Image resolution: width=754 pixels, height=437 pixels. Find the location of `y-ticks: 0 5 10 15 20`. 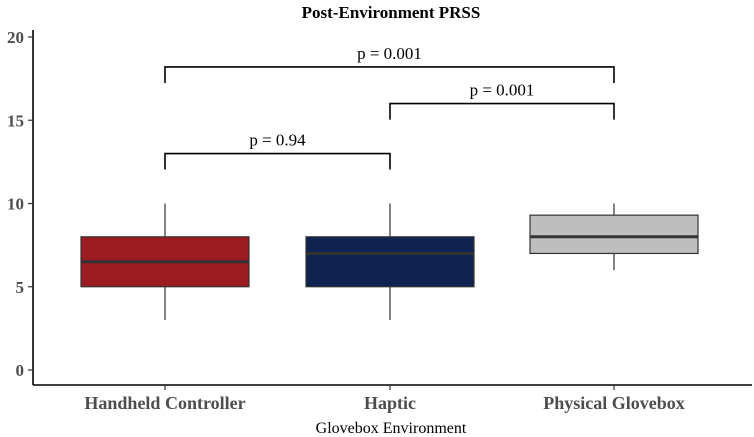

y-ticks: 0 5 10 15 20 is located at coordinates (20, 204).